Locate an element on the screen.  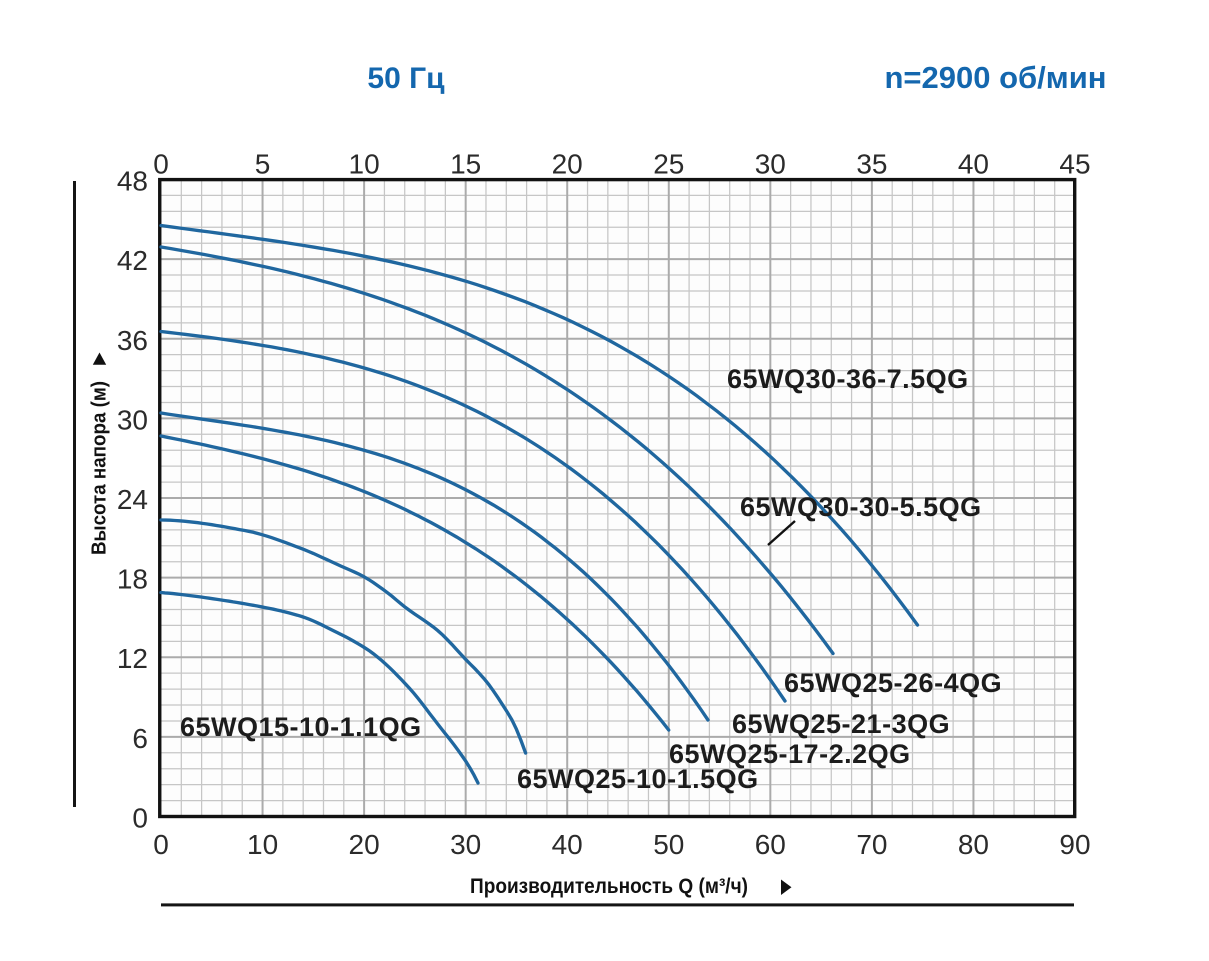
svg-text: 65WQ15-10-1.1QG is located at coordinates (301, 727).